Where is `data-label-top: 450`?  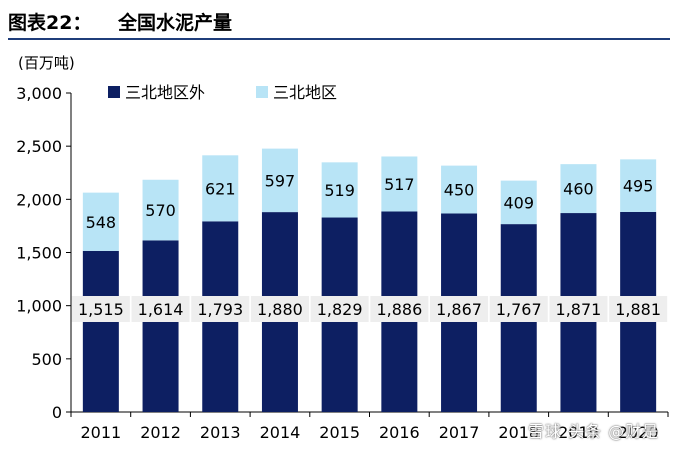 data-label-top: 450 is located at coordinates (459, 190).